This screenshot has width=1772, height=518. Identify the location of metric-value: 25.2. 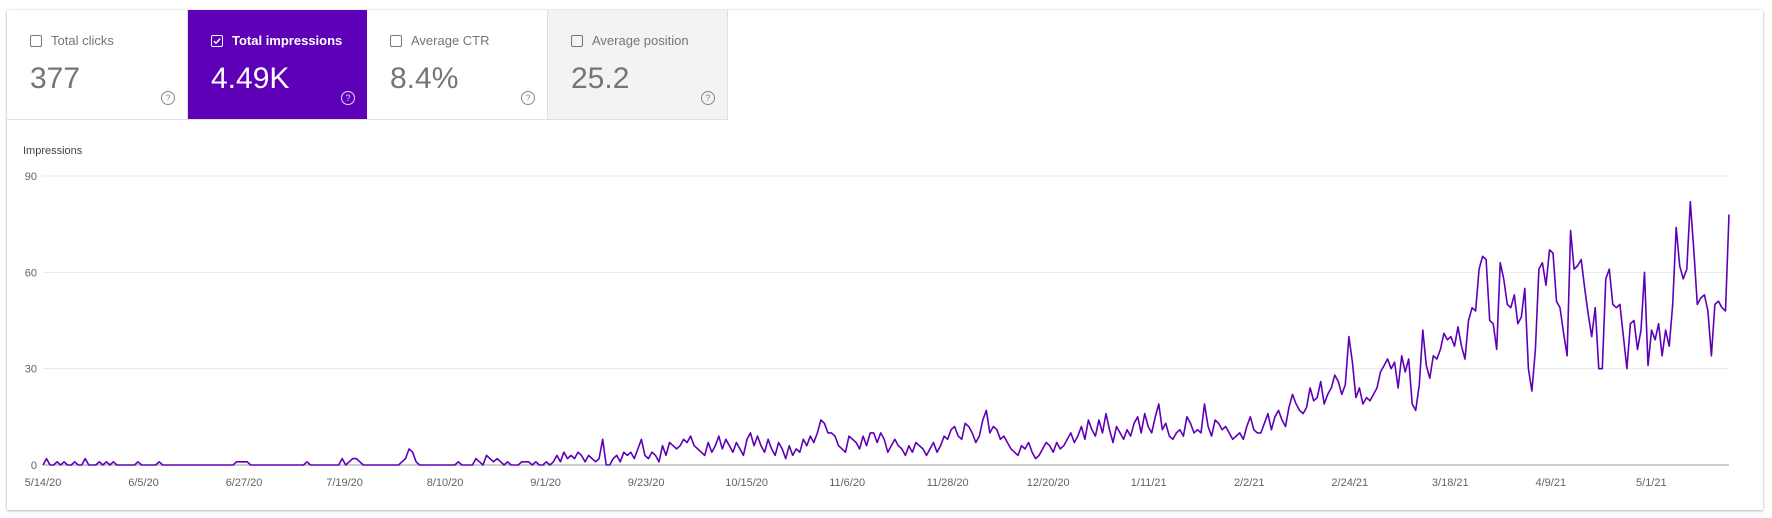
(600, 78).